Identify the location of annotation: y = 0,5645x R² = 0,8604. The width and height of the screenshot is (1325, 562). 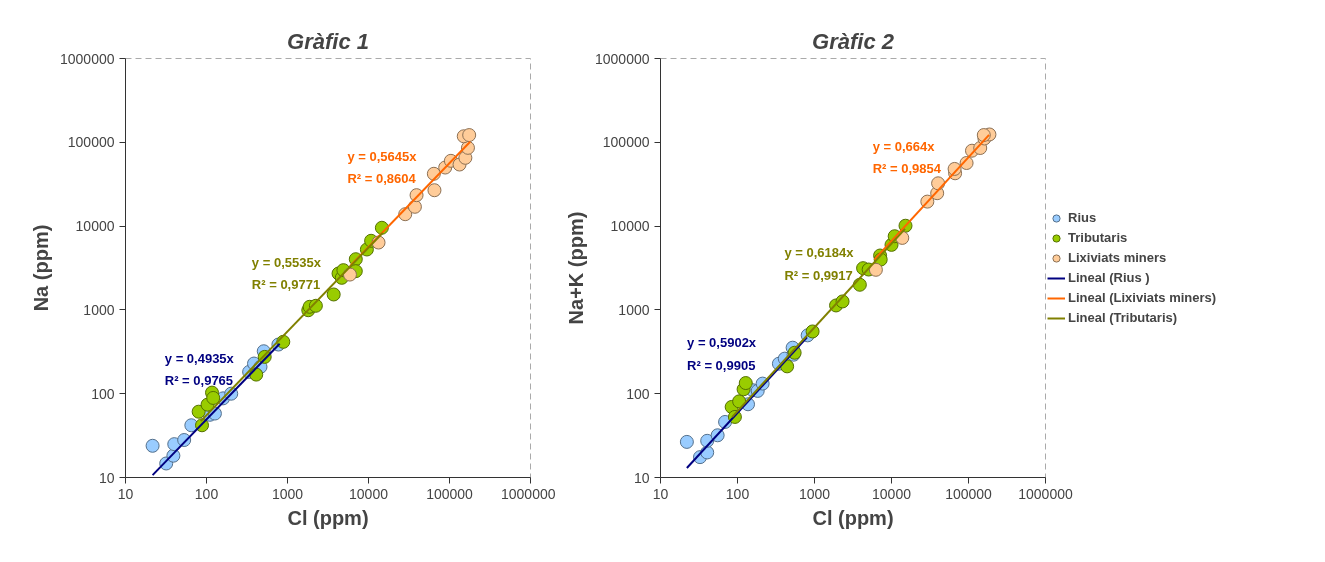
(382, 167).